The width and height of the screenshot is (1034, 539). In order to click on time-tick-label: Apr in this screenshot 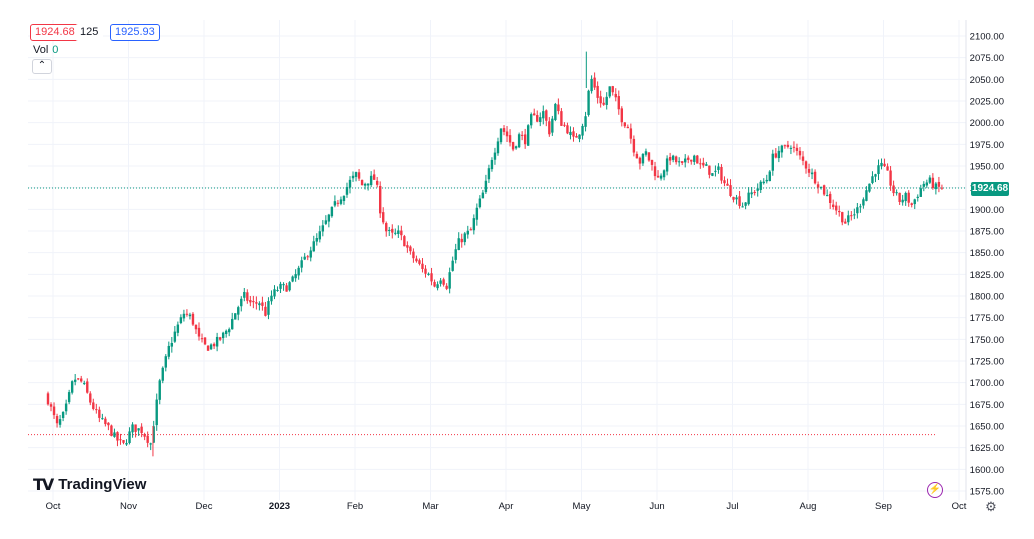, I will do `click(506, 506)`.